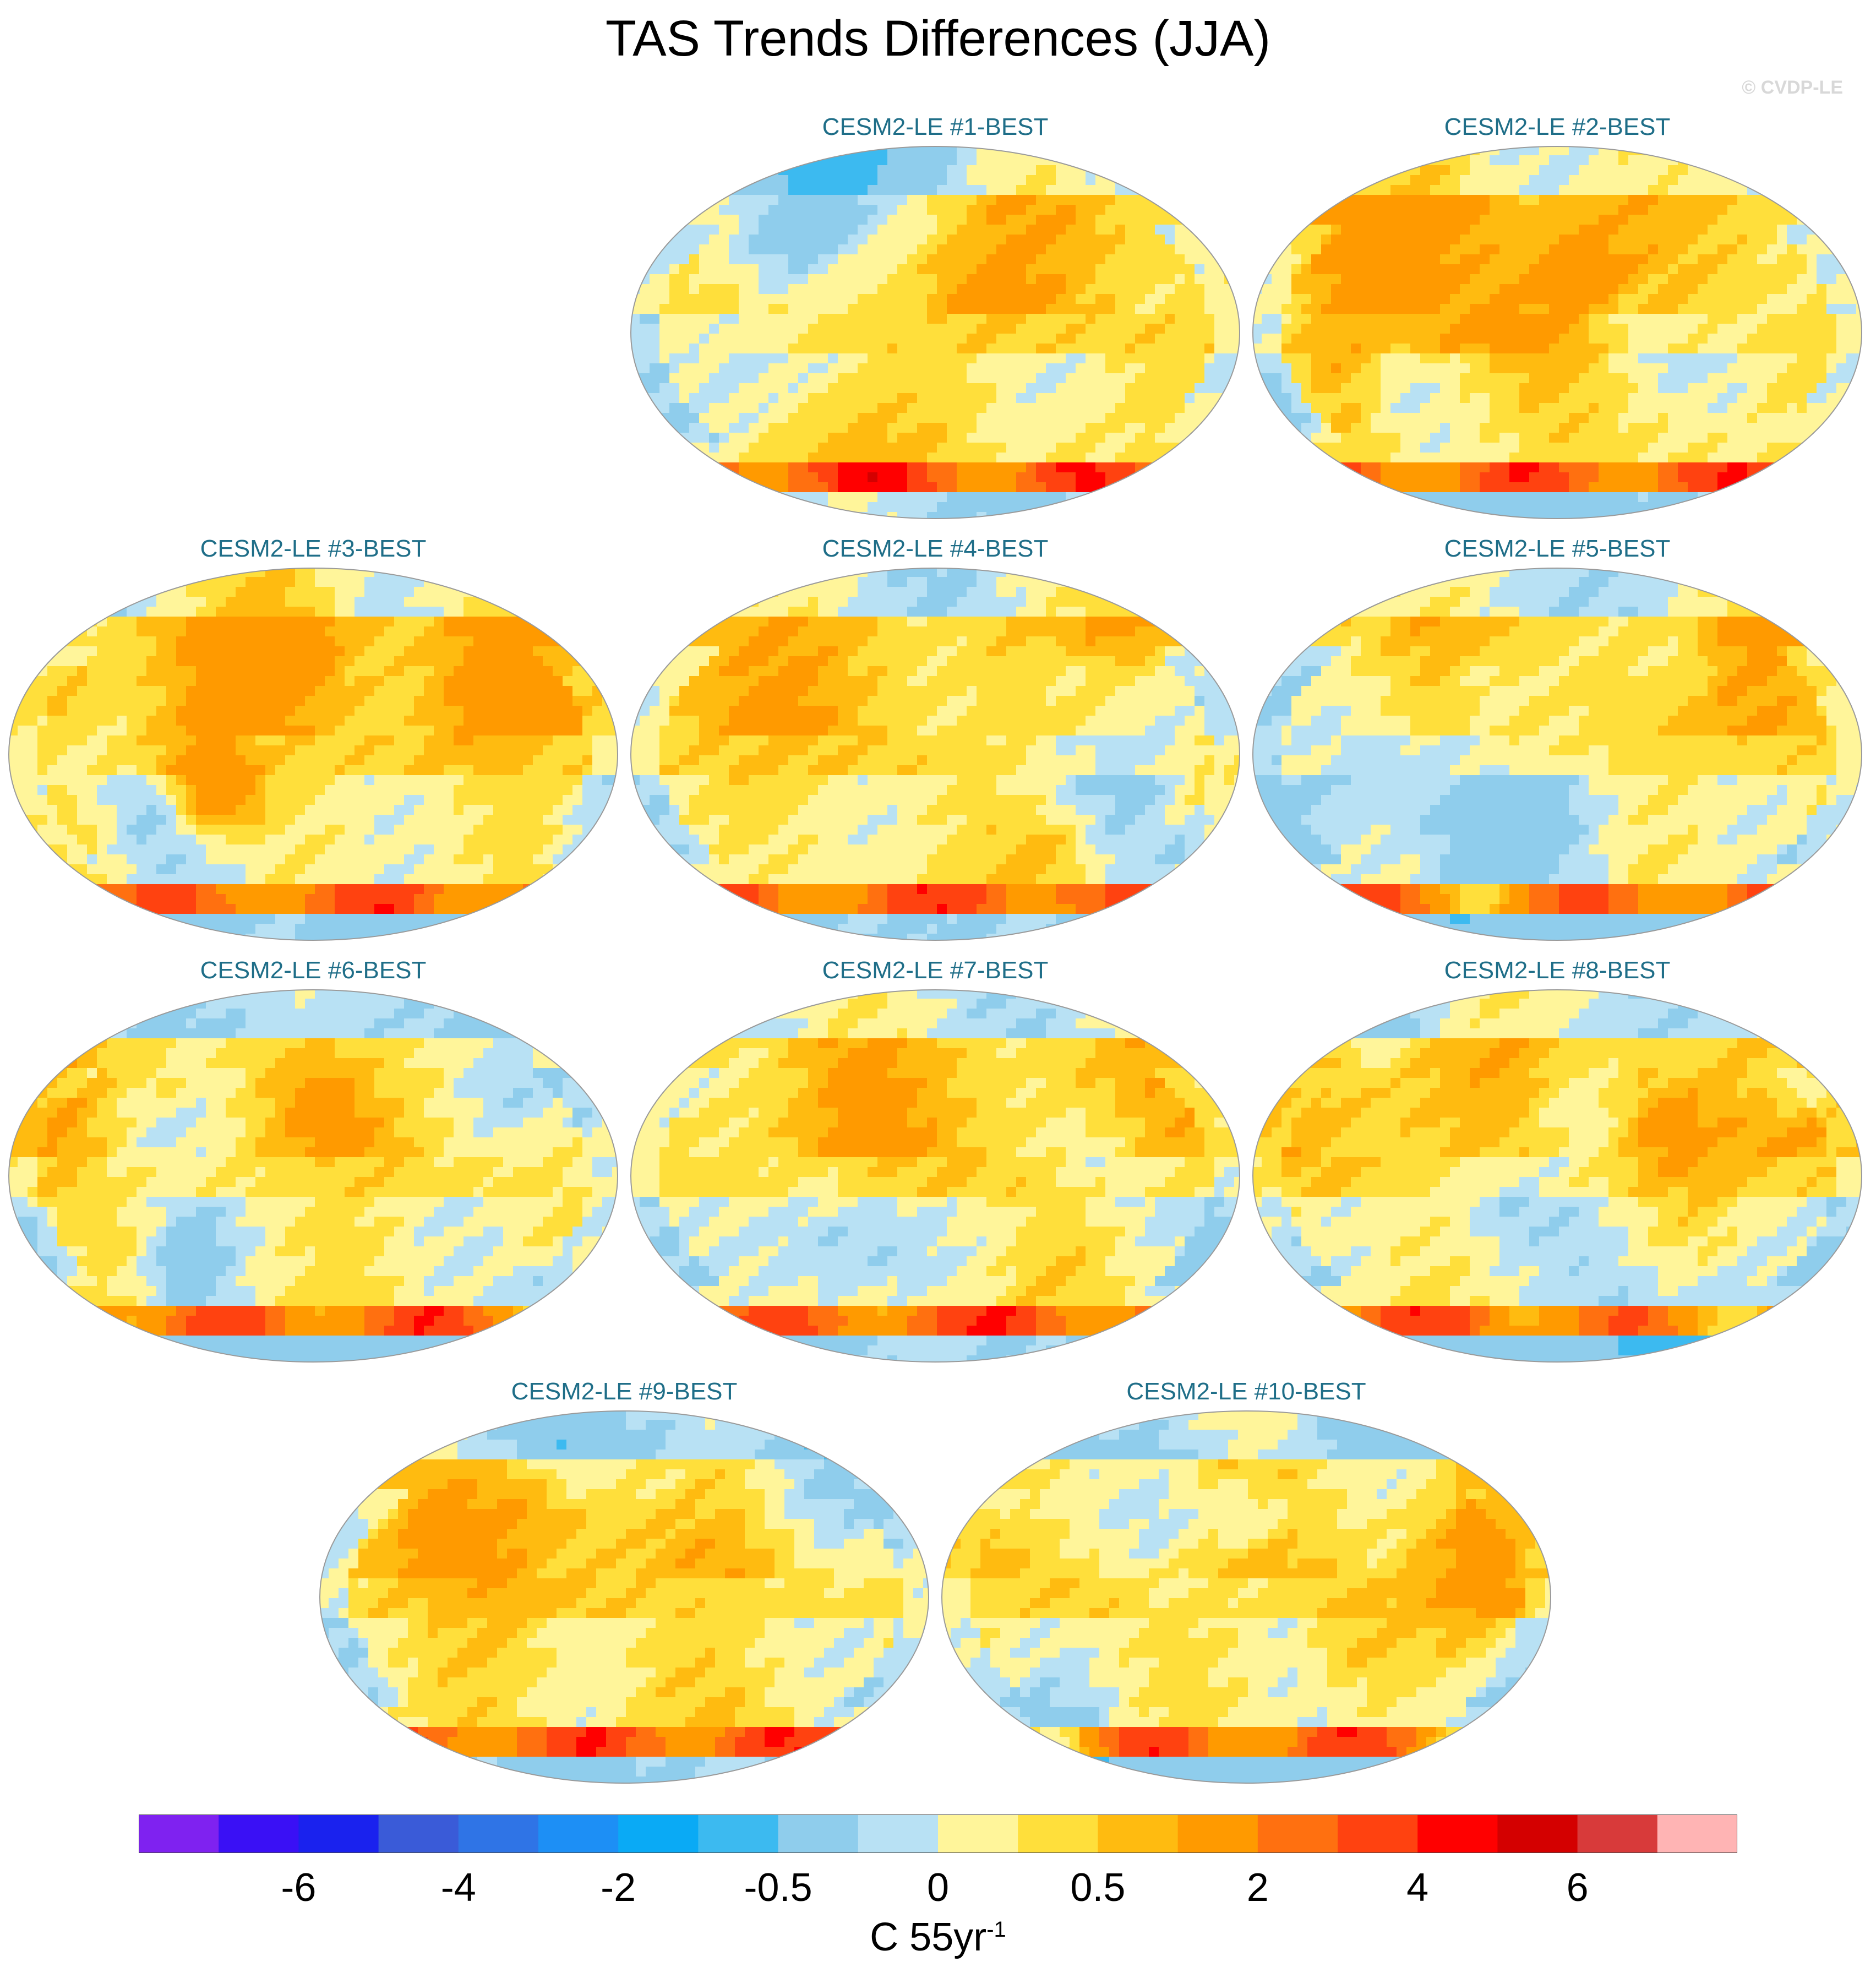 The width and height of the screenshot is (1876, 1978). Describe the element at coordinates (938, 38) in the screenshot. I see `page-title: TAS Trends Differences (JJA)` at that location.